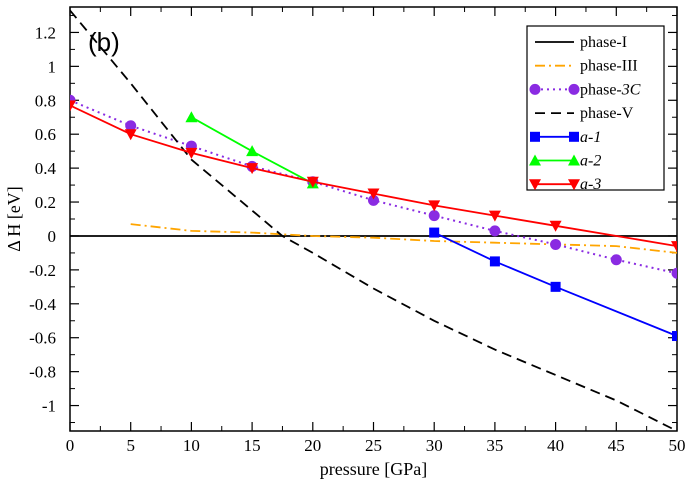 Image resolution: width=698 pixels, height=487 pixels. Describe the element at coordinates (45, 32) in the screenshot. I see `y-tick-label: 1.2` at that location.